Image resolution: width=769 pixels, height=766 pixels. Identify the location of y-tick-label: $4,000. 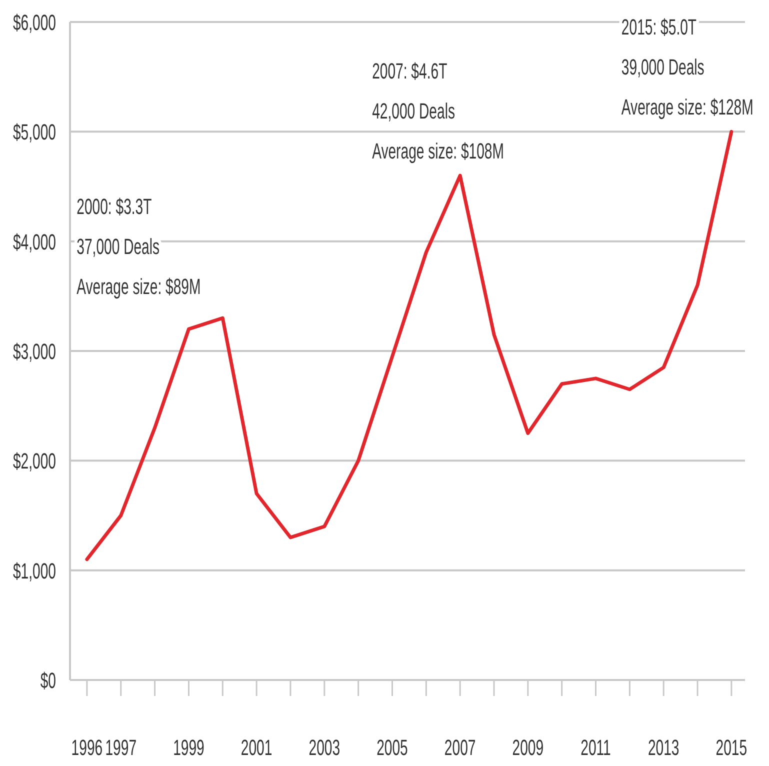
(34, 241).